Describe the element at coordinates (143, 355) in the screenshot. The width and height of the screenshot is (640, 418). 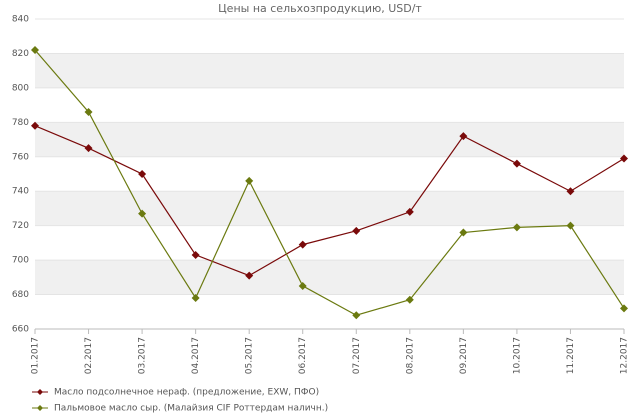
I see `x-tick-label: 03.2017` at that location.